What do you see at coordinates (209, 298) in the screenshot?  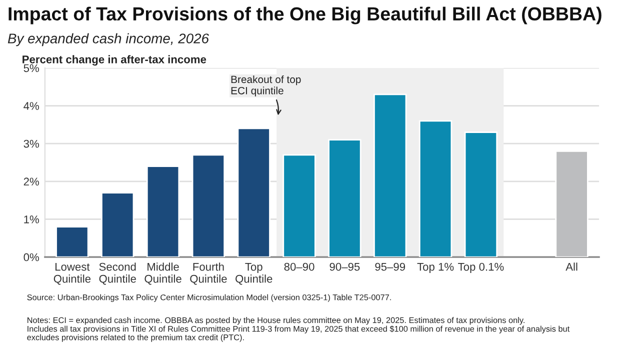 I see `source-note: Source: Urban-Brookings Tax Policy Center Microsimulation Model (version 0325-1) Table T25-0077.` at bounding box center [209, 298].